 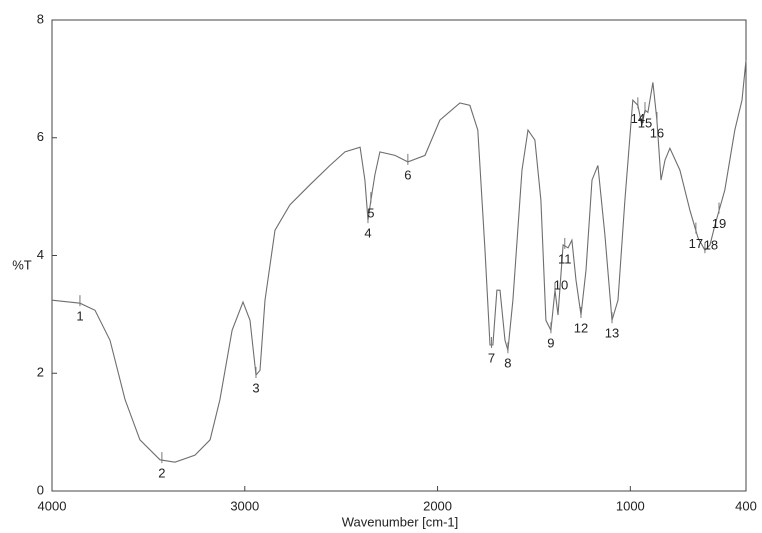 What do you see at coordinates (581, 327) in the screenshot?
I see `peak-label: 12` at bounding box center [581, 327].